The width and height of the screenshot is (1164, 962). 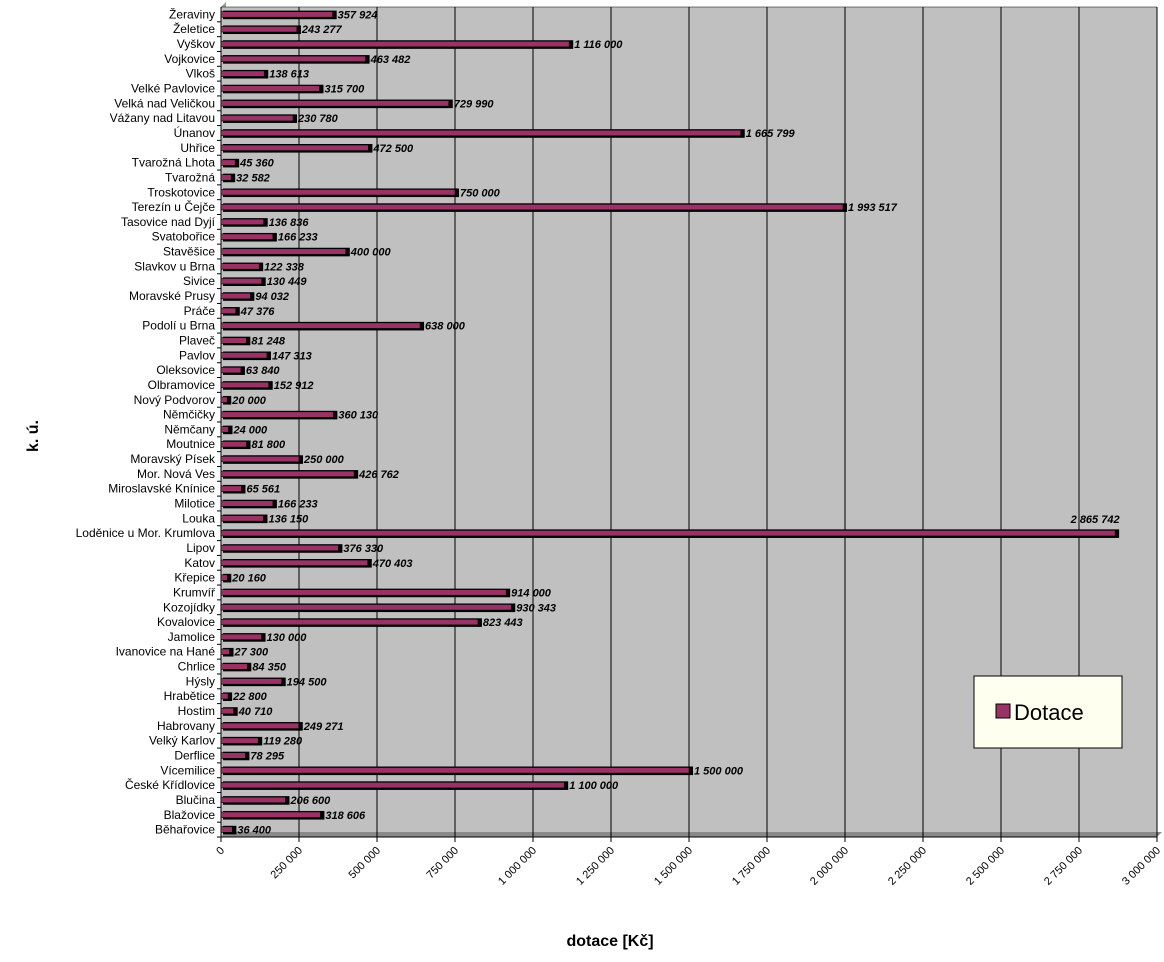 What do you see at coordinates (187, 770) in the screenshot?
I see `category-label: Vícemilice` at bounding box center [187, 770].